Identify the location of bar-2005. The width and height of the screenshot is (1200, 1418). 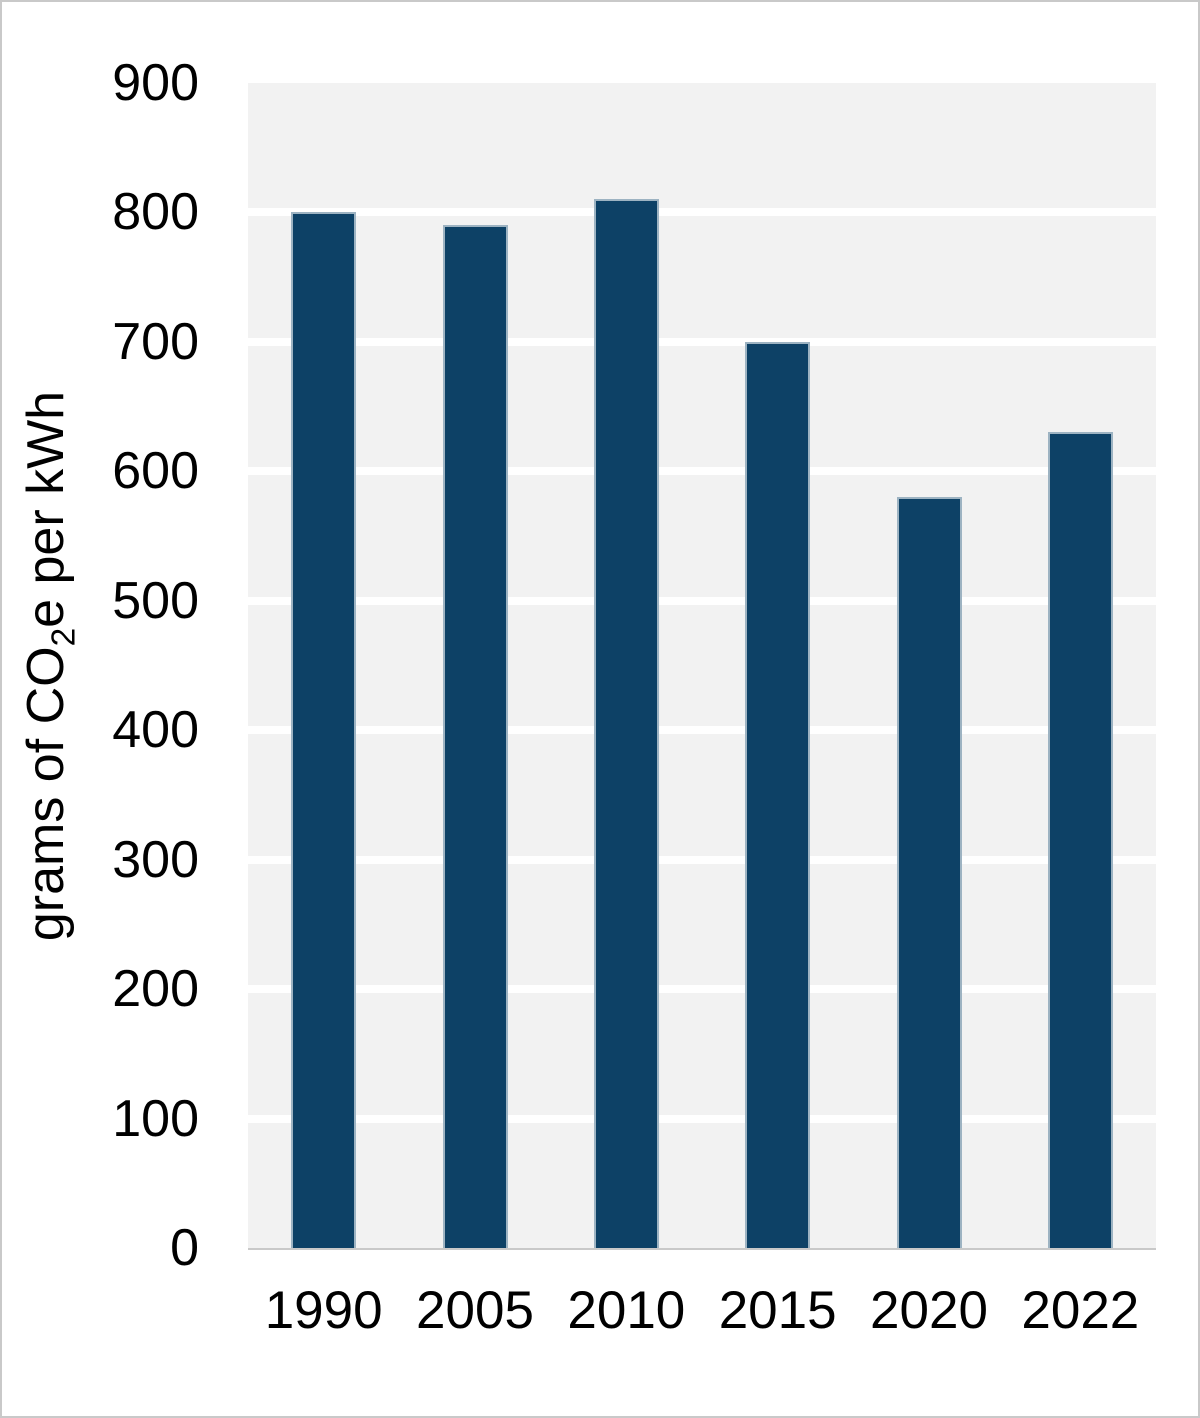
(475, 736).